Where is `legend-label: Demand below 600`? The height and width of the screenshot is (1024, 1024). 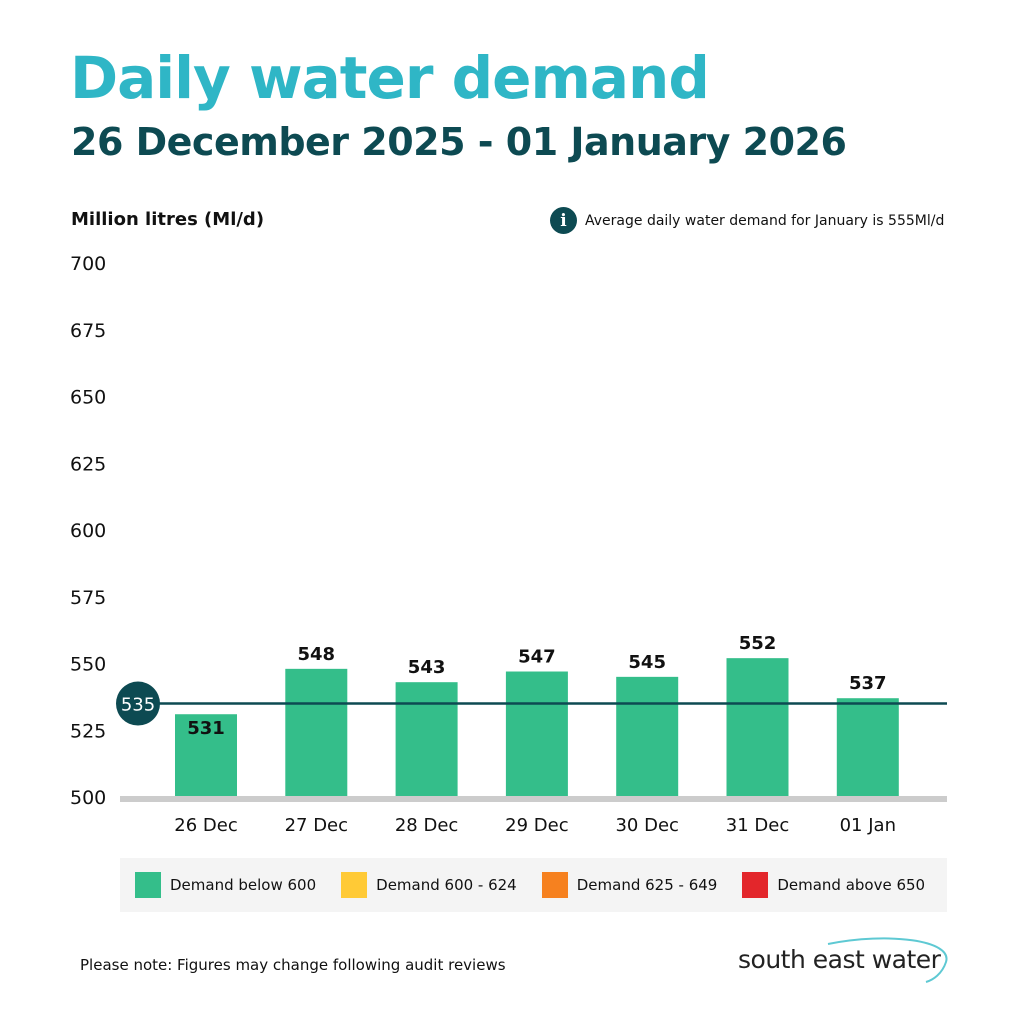
legend-label: Demand below 600 is located at coordinates (243, 885).